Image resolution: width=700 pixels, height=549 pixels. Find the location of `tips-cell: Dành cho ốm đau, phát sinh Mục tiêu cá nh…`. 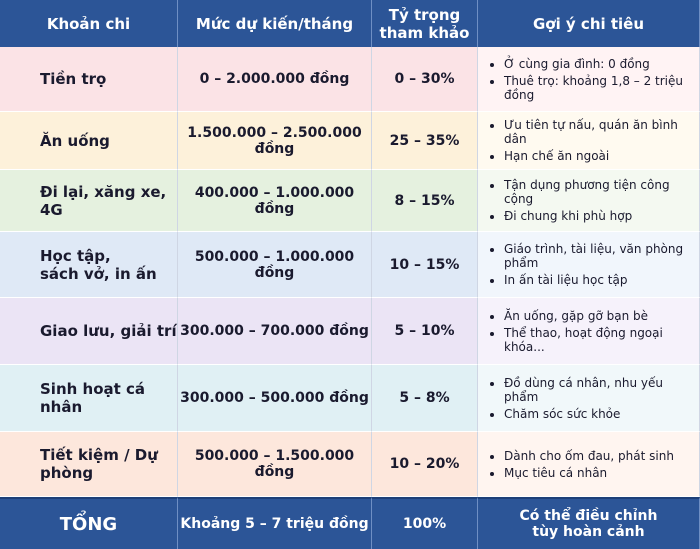

tips-cell: Dành cho ốm đau, phát sinh Mục tiêu cá nh… is located at coordinates (589, 464).